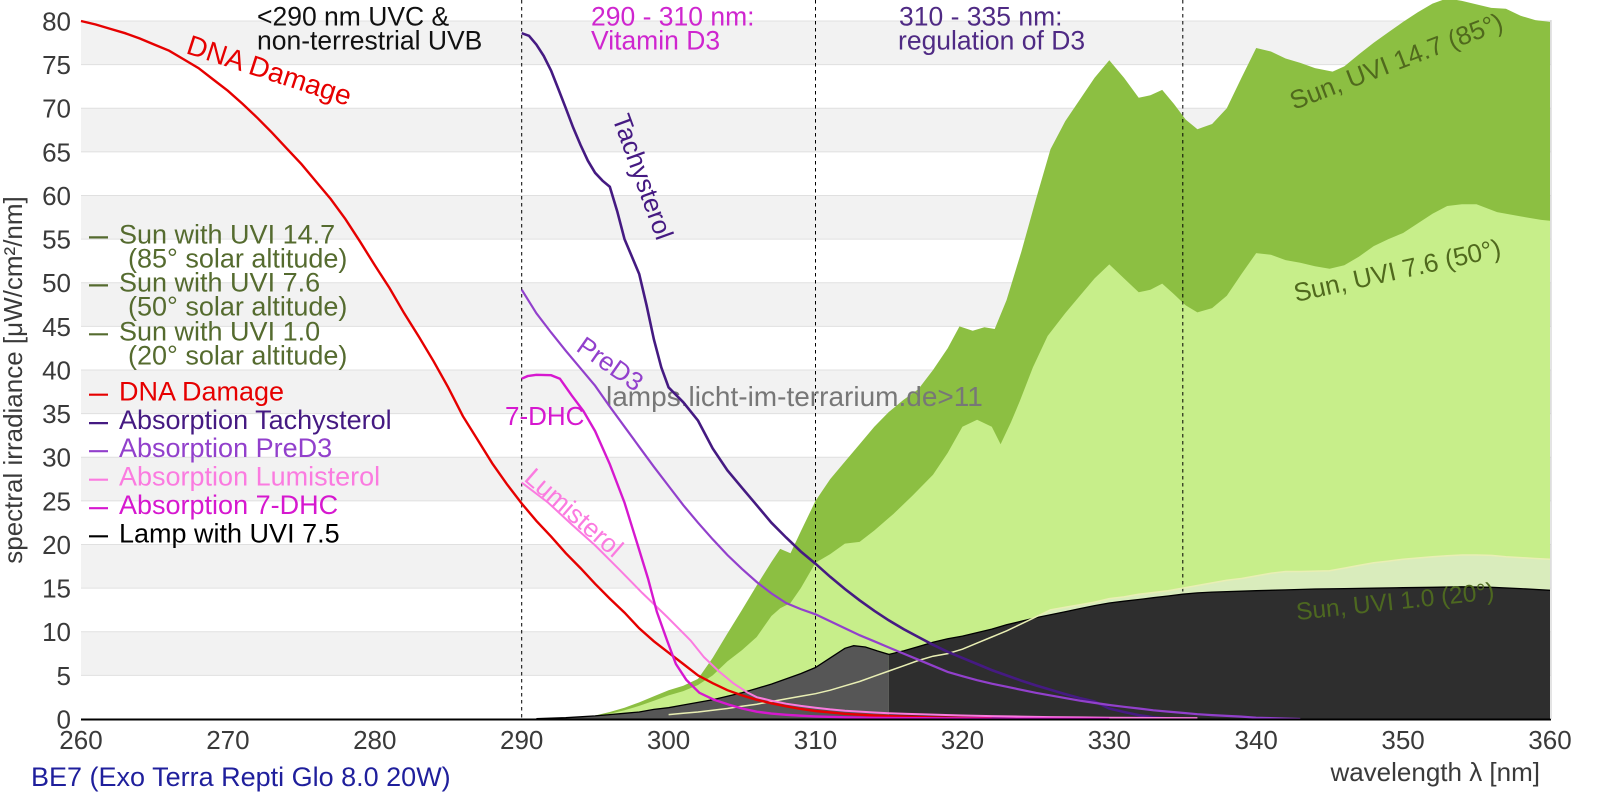 The width and height of the screenshot is (1600, 805). Describe the element at coordinates (1434, 772) in the screenshot. I see `svg-text: wavelength λ [nm]` at that location.